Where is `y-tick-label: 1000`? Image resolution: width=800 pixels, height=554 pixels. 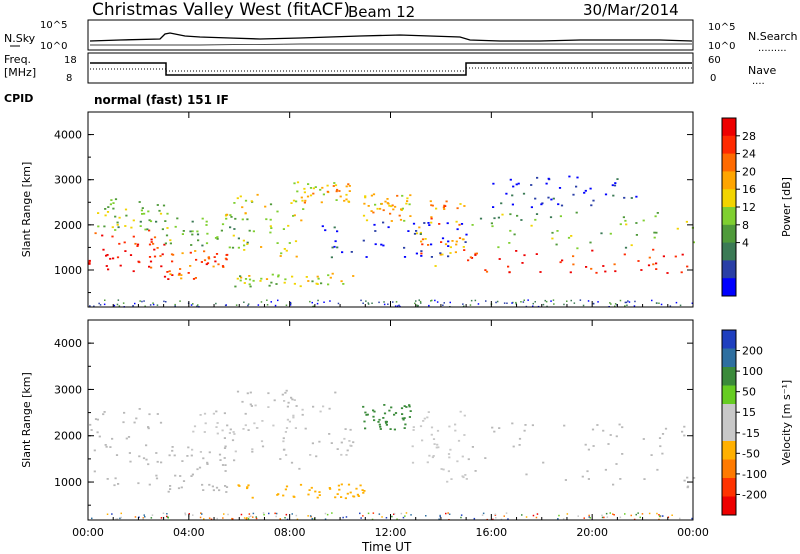 y-tick-label: 1000 is located at coordinates (68, 482).